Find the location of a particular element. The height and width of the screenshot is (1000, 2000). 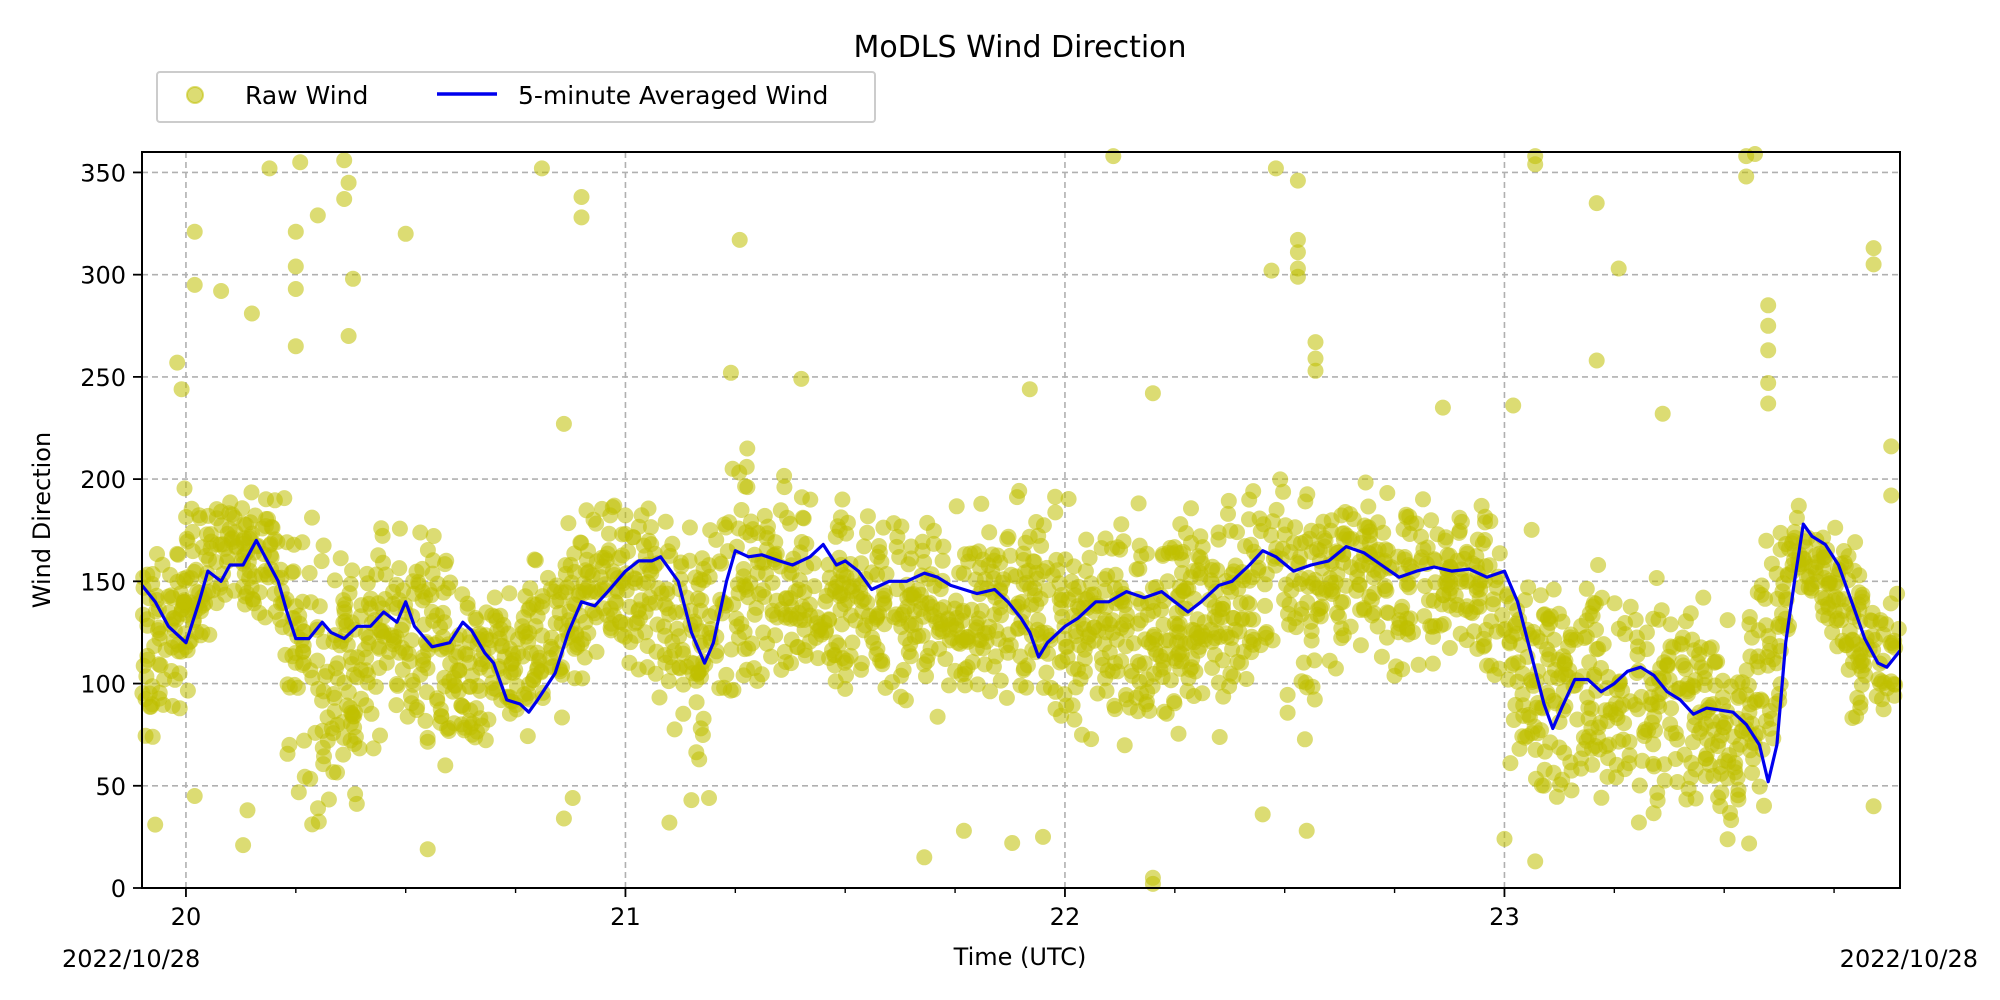

y-tick-label: 100 is located at coordinates (103, 685).